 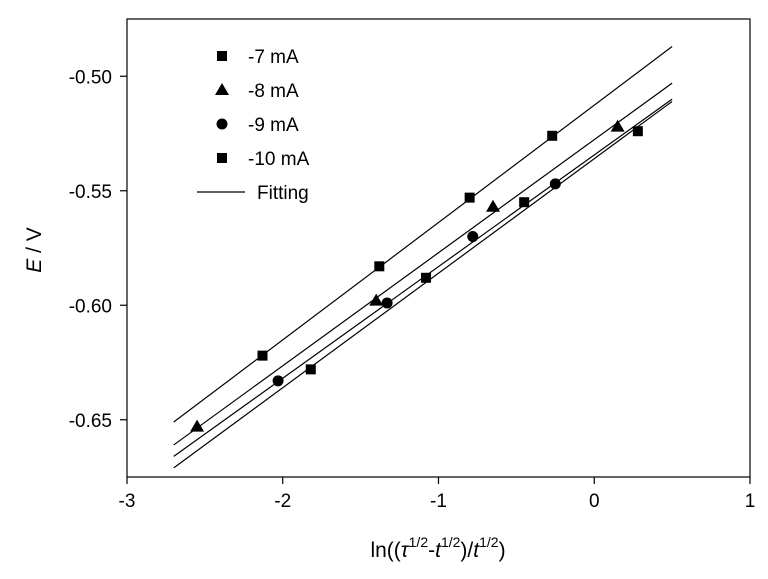 What do you see at coordinates (476, 550) in the screenshot?
I see `x-title-t2: t` at bounding box center [476, 550].